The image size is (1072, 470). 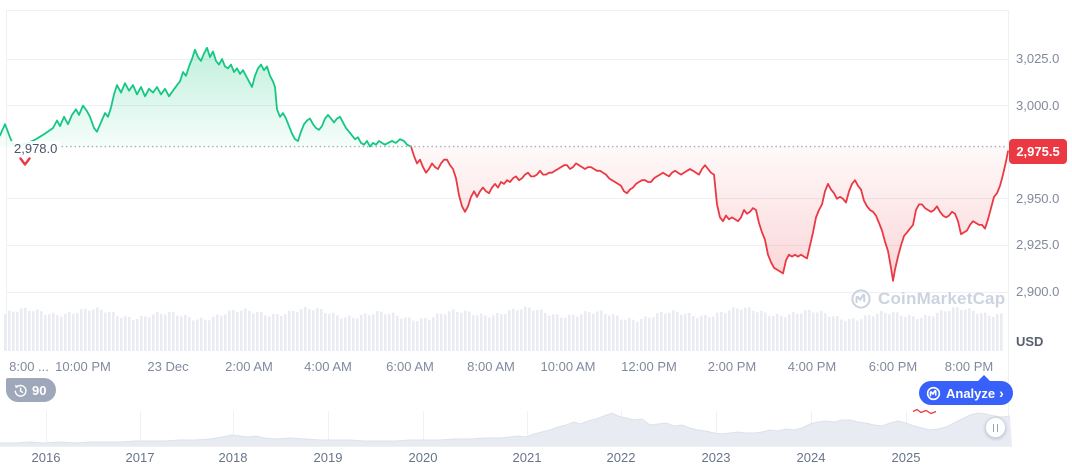 What do you see at coordinates (906, 457) in the screenshot?
I see `navigator-year-label: 2025` at bounding box center [906, 457].